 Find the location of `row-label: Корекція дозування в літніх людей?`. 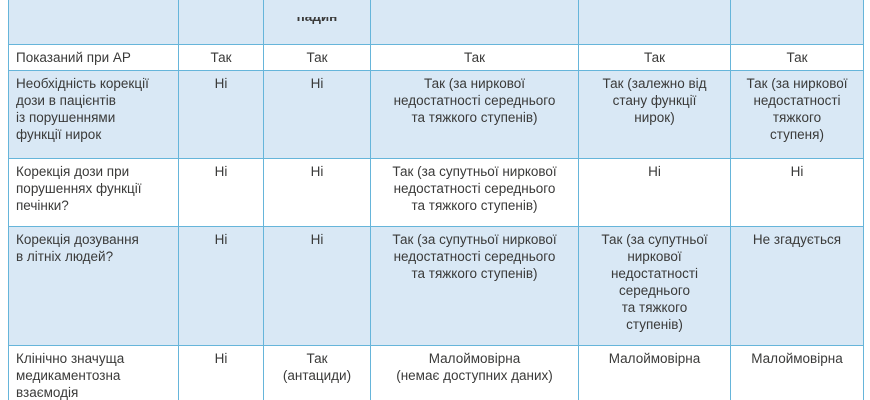

row-label: Корекція дозування в літніх людей? is located at coordinates (93, 286).